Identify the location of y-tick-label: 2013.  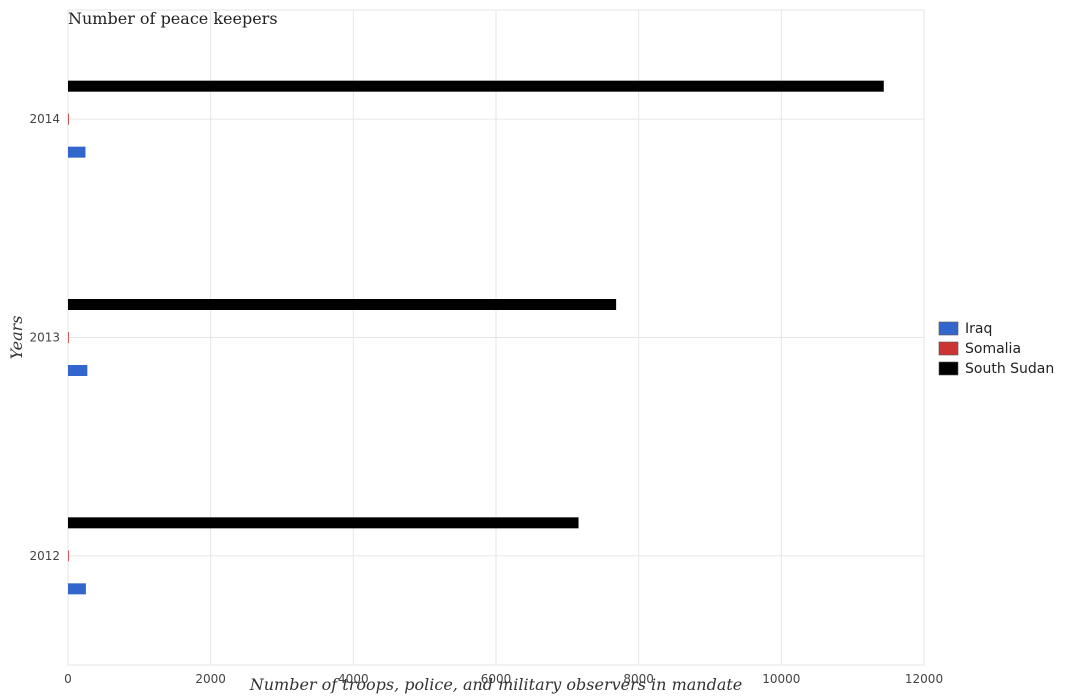
(44, 338).